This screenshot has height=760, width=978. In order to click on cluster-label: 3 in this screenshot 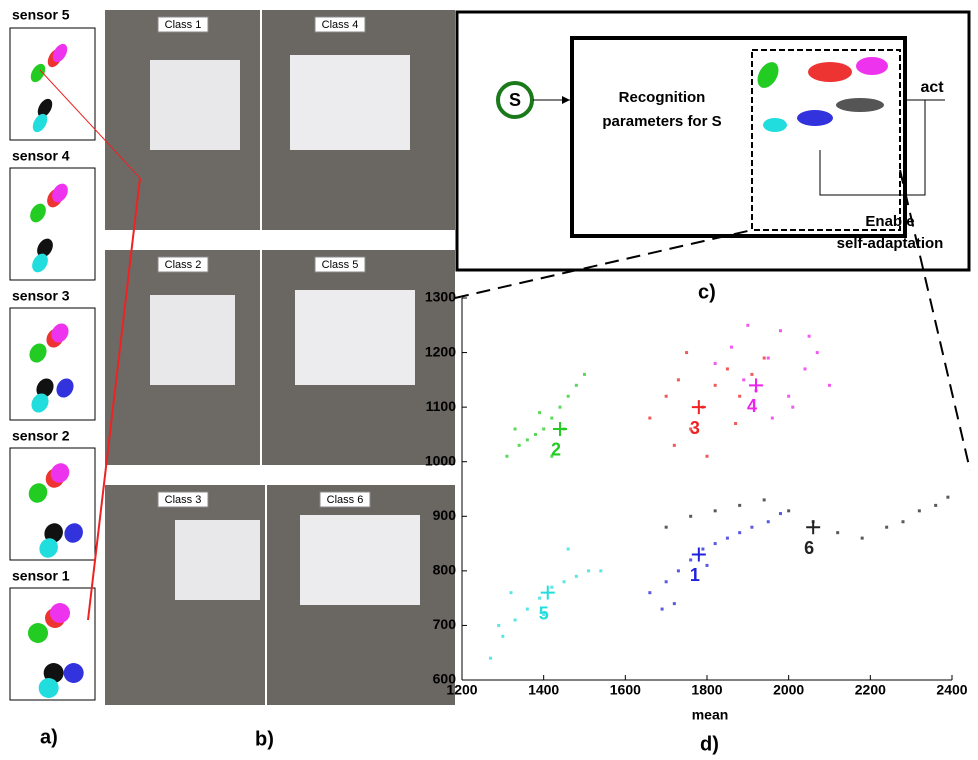, I will do `click(695, 428)`.